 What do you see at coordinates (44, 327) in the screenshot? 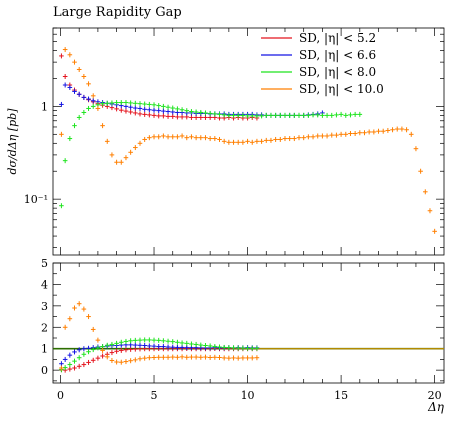
I see `ratio-y-tick-label: 2` at bounding box center [44, 327].